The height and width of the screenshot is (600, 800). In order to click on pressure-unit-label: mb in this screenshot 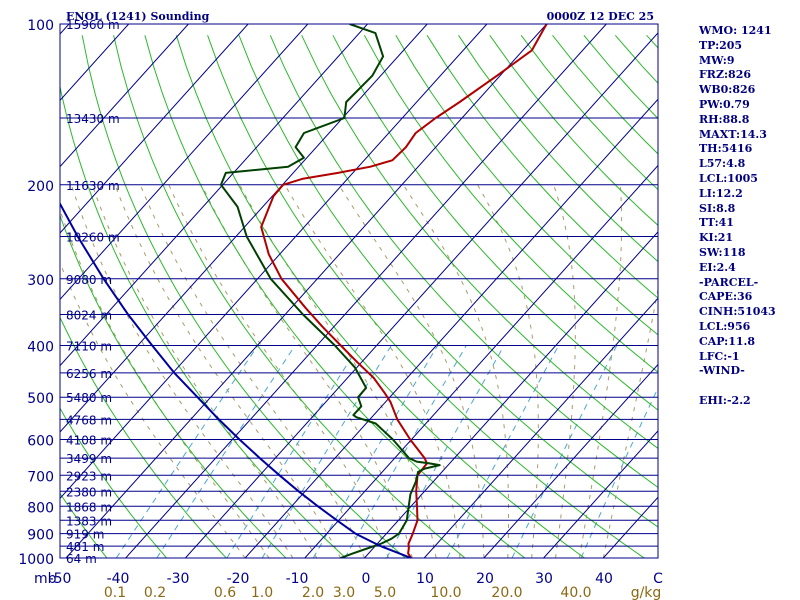, I will do `click(45, 579)`.